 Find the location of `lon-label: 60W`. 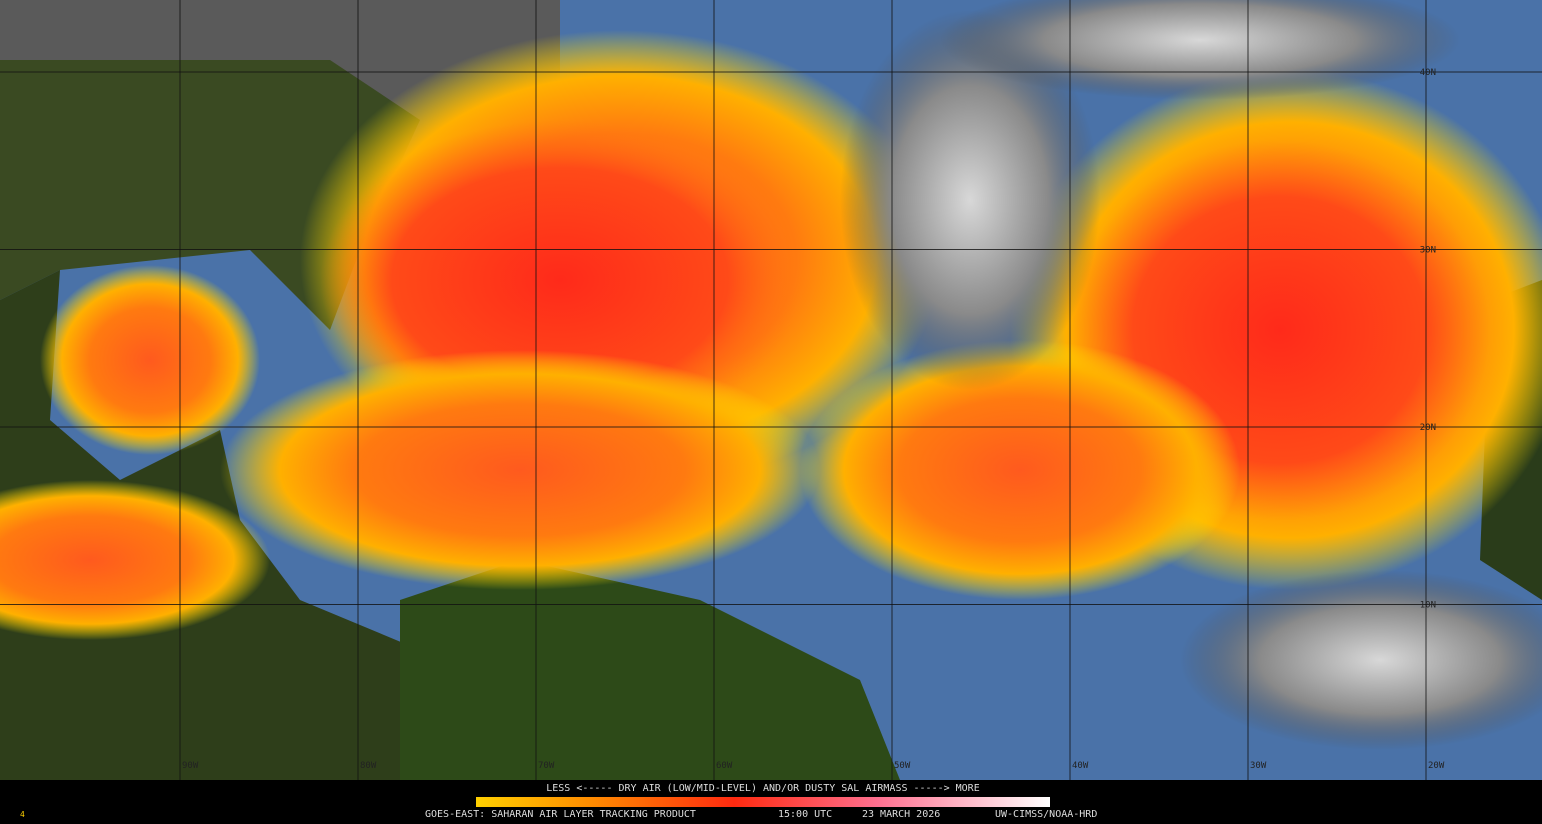

lon-label: 60W is located at coordinates (724, 766).